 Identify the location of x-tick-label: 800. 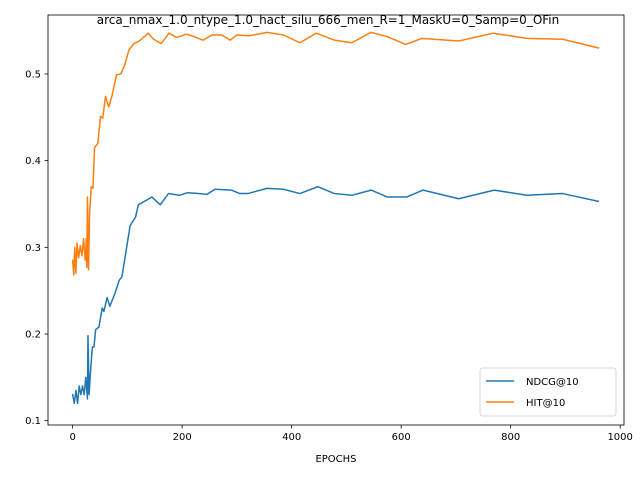
(510, 437).